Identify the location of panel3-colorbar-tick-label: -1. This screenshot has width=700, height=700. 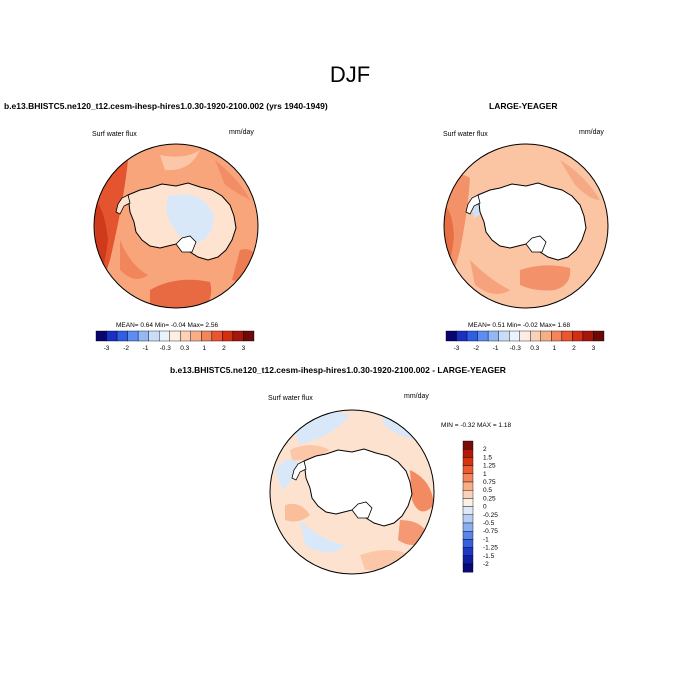
(486, 539).